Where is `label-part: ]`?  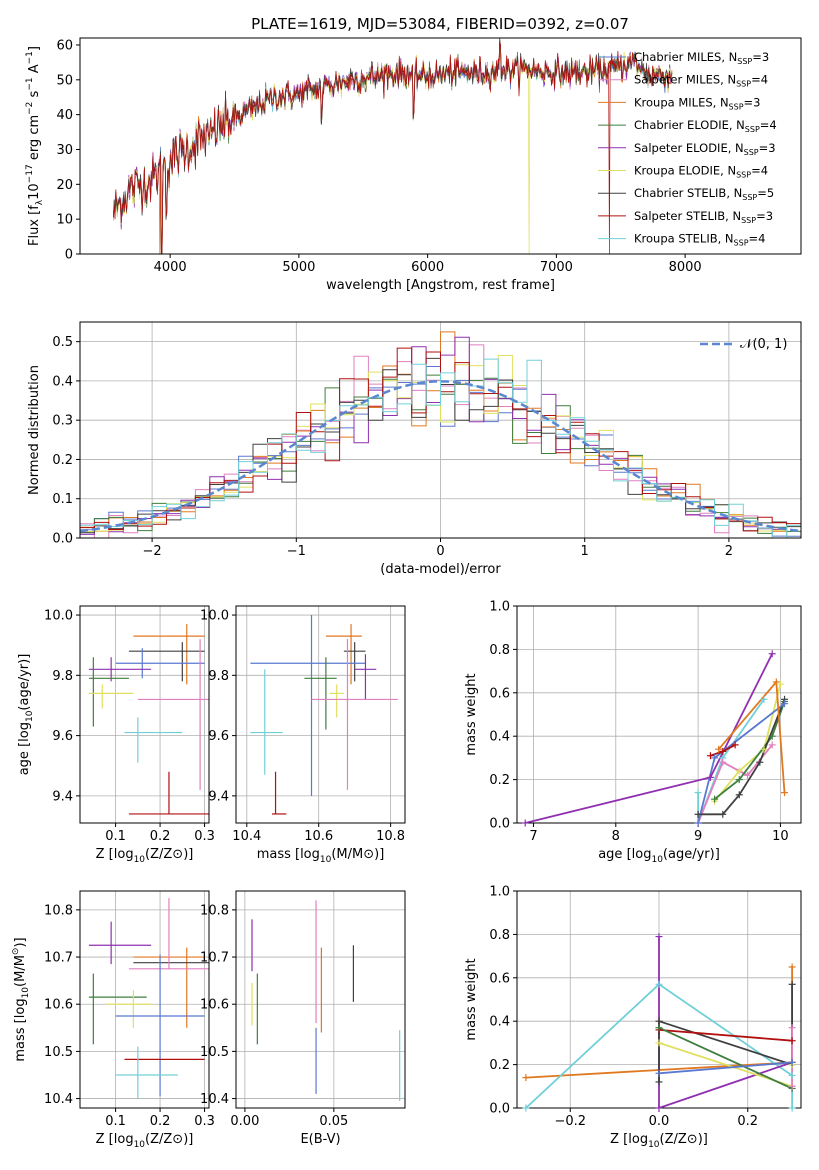
label-part: ] is located at coordinates (34, 48).